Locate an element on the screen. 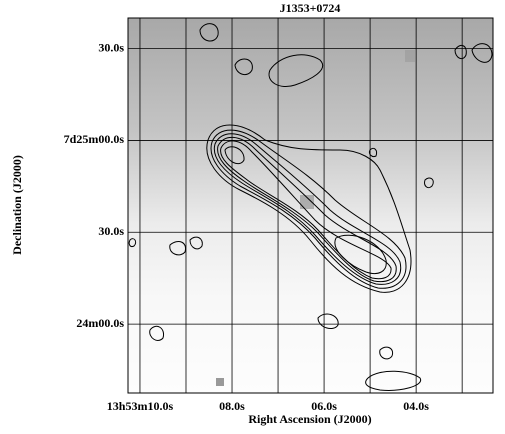 Image resolution: width=505 pixels, height=434 pixels. x-axis-label: Right Ascension (J2000) is located at coordinates (309, 419).